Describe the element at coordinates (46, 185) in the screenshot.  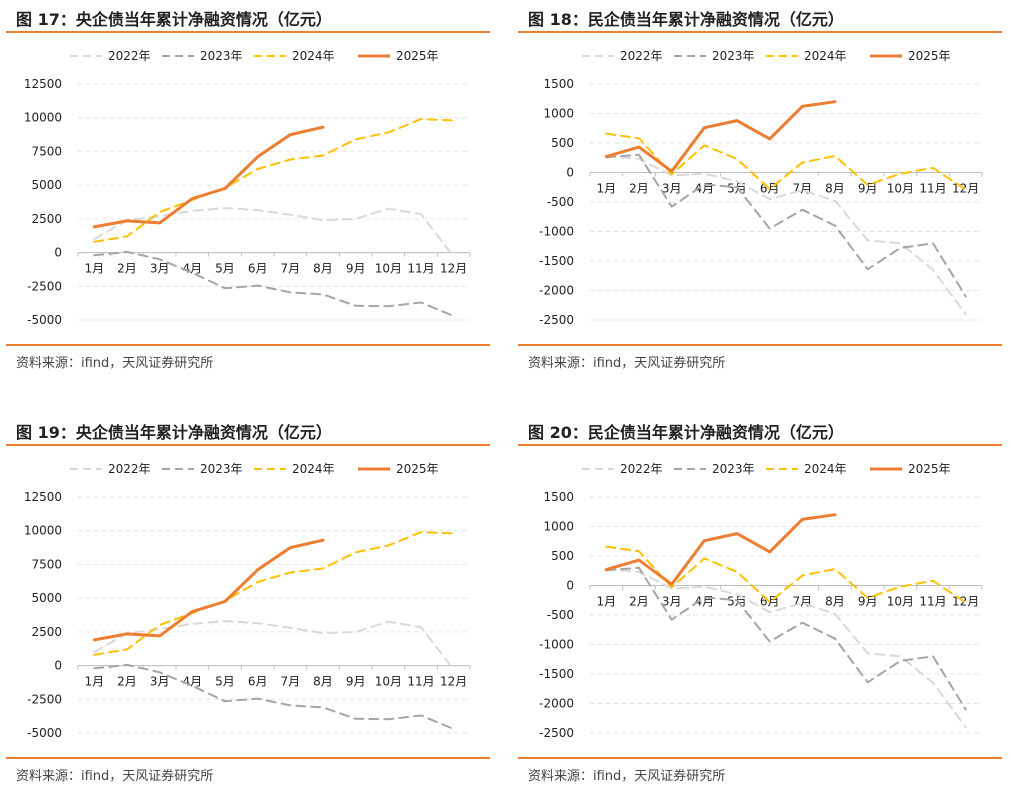
I see `y-tick-label: 5000` at that location.